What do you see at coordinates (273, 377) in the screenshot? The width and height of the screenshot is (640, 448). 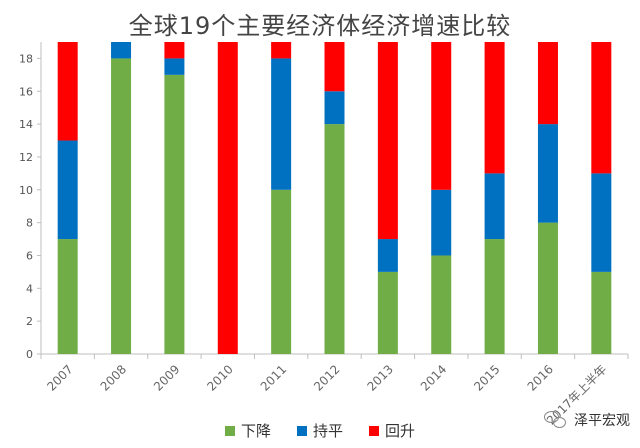 I see `x-tick-label-4: 2011` at bounding box center [273, 377].